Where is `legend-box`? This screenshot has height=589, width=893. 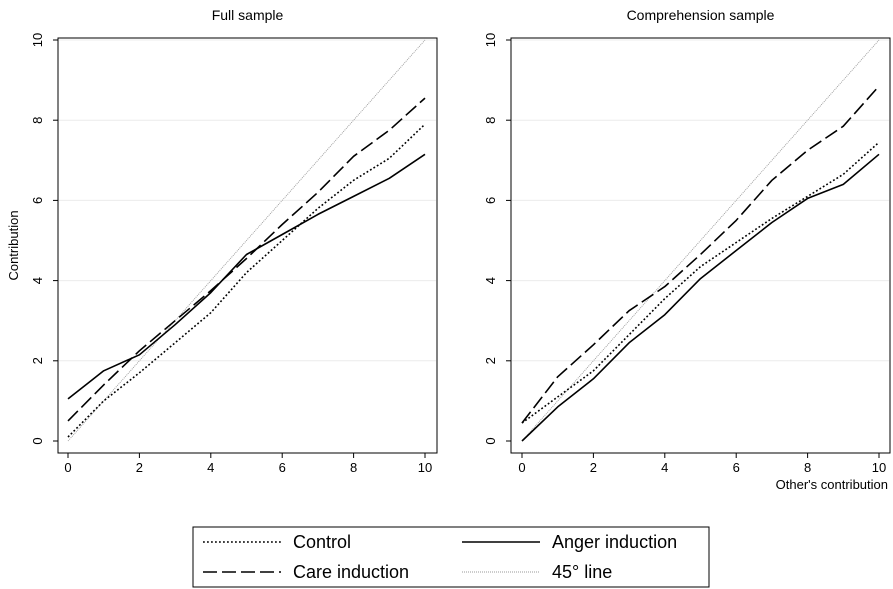 legend-box is located at coordinates (451, 557).